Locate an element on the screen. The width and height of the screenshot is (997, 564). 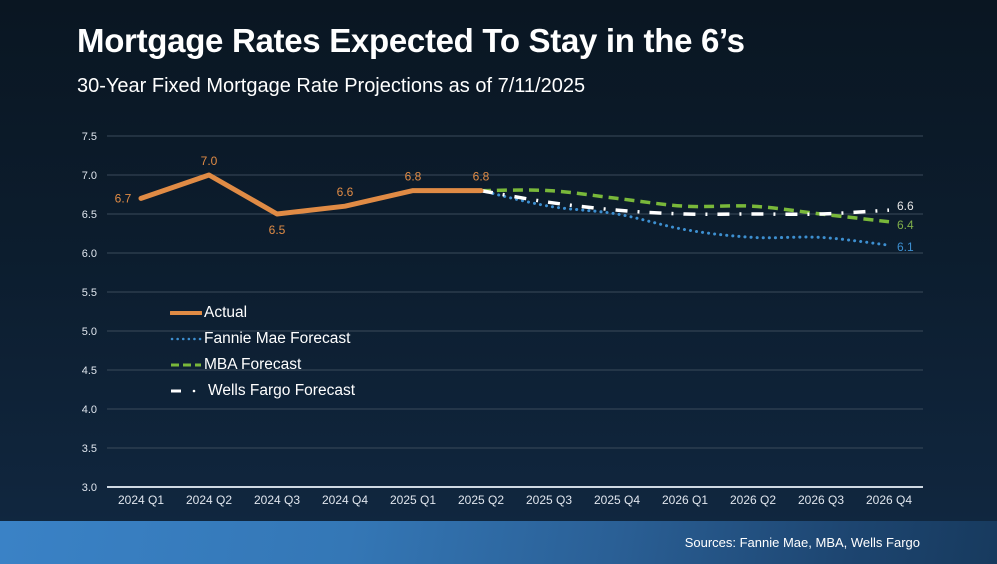
series-line-mba is located at coordinates (685, 206).